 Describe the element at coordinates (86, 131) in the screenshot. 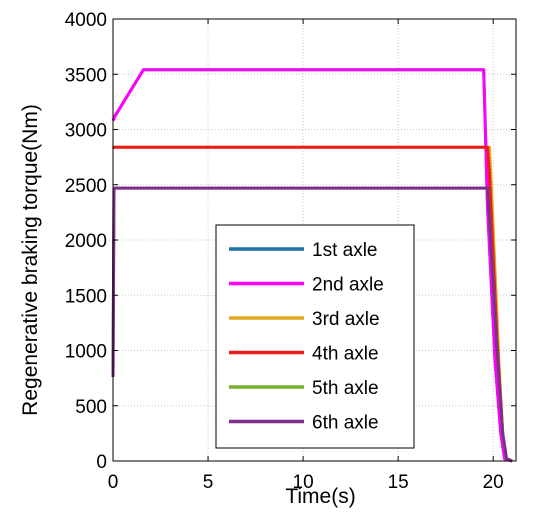

I see `y-tick-label: 3000` at that location.